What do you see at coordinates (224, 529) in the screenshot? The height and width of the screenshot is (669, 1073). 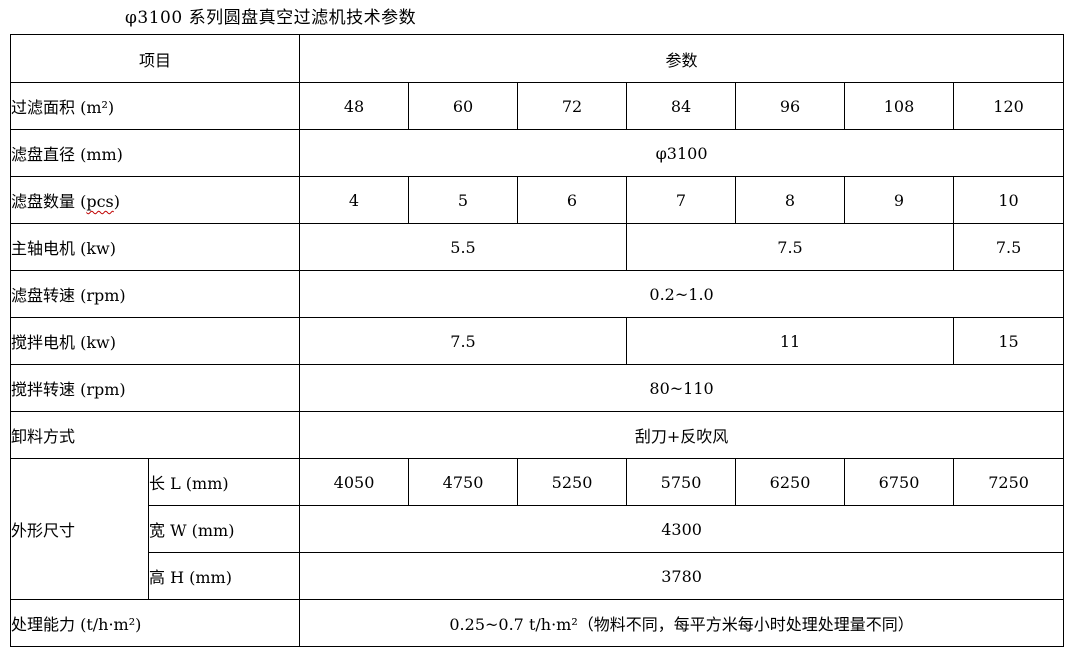 I see `row-sub-label: 宽 W (mm)` at bounding box center [224, 529].